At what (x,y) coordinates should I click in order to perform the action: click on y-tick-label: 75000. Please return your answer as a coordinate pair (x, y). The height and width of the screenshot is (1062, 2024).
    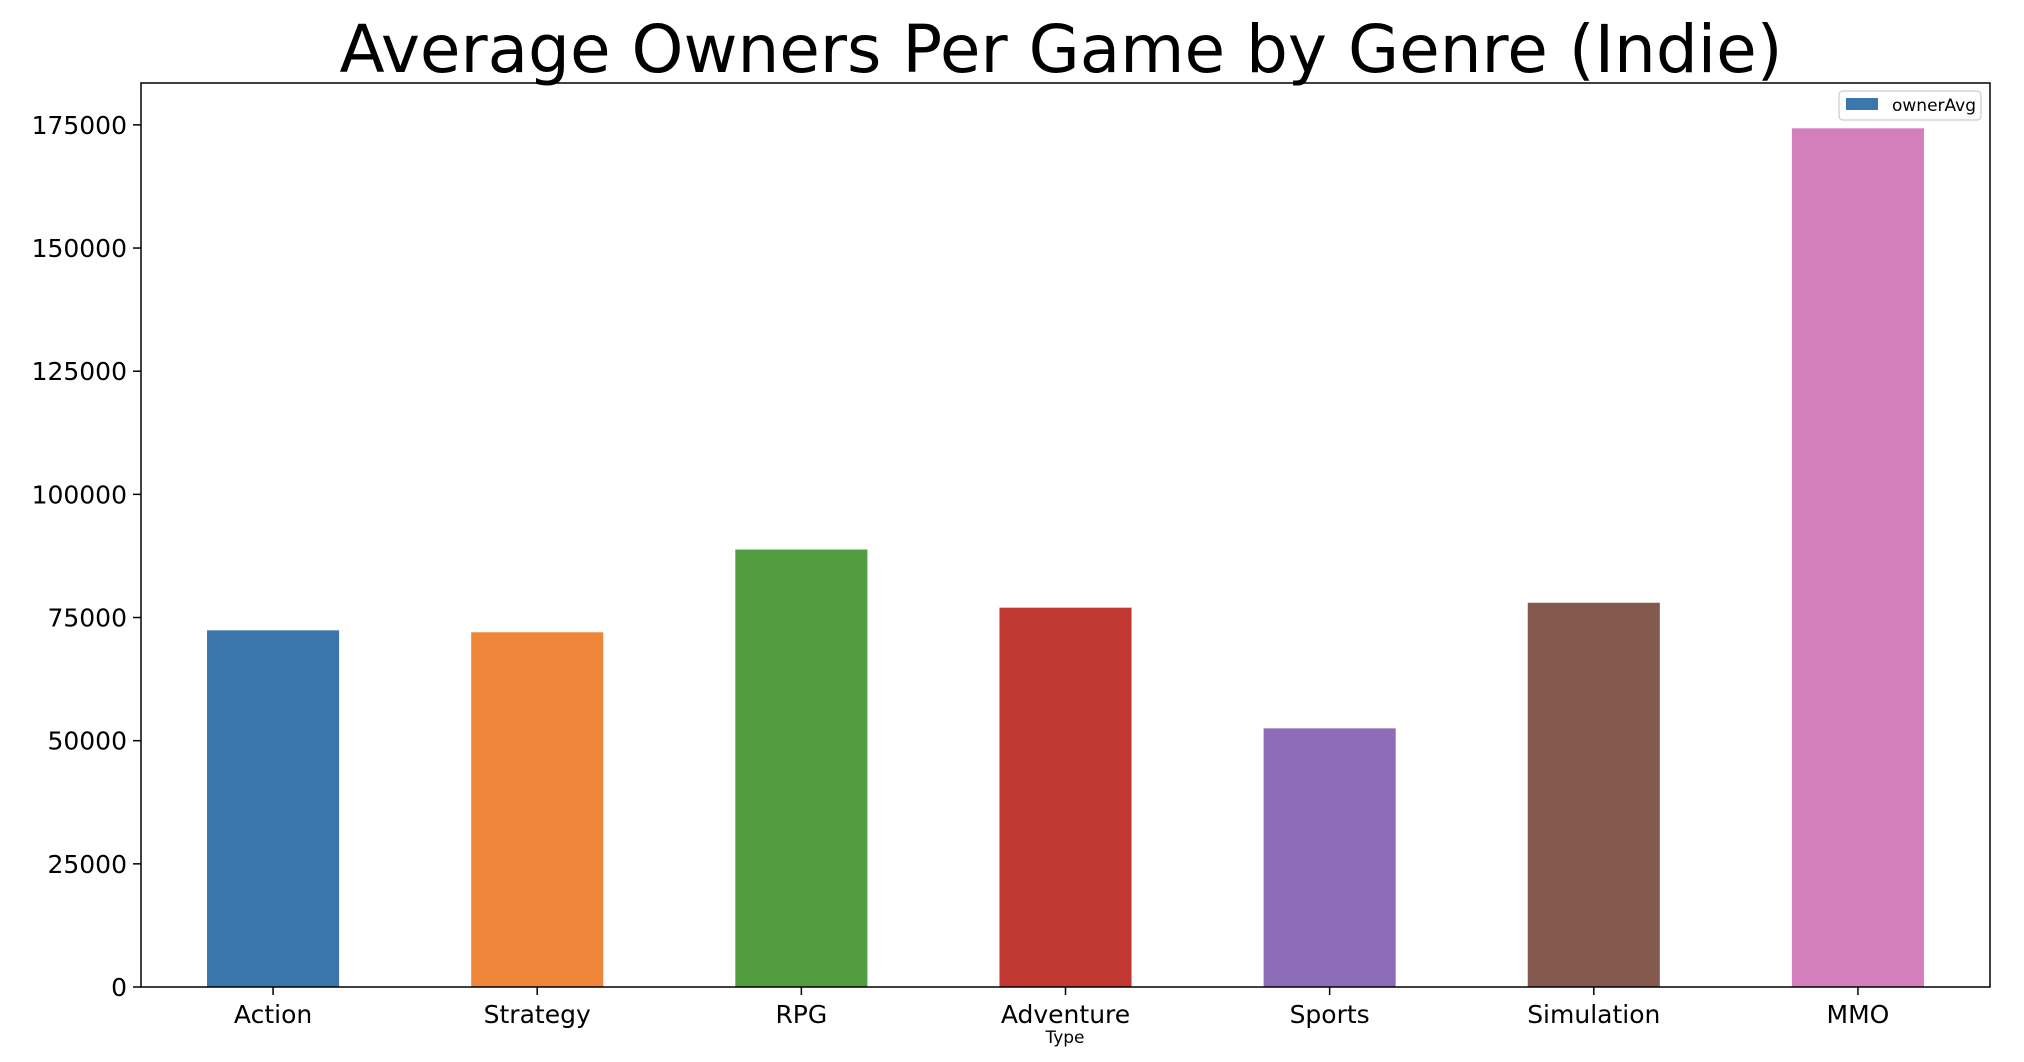
    Looking at the image, I should click on (87, 618).